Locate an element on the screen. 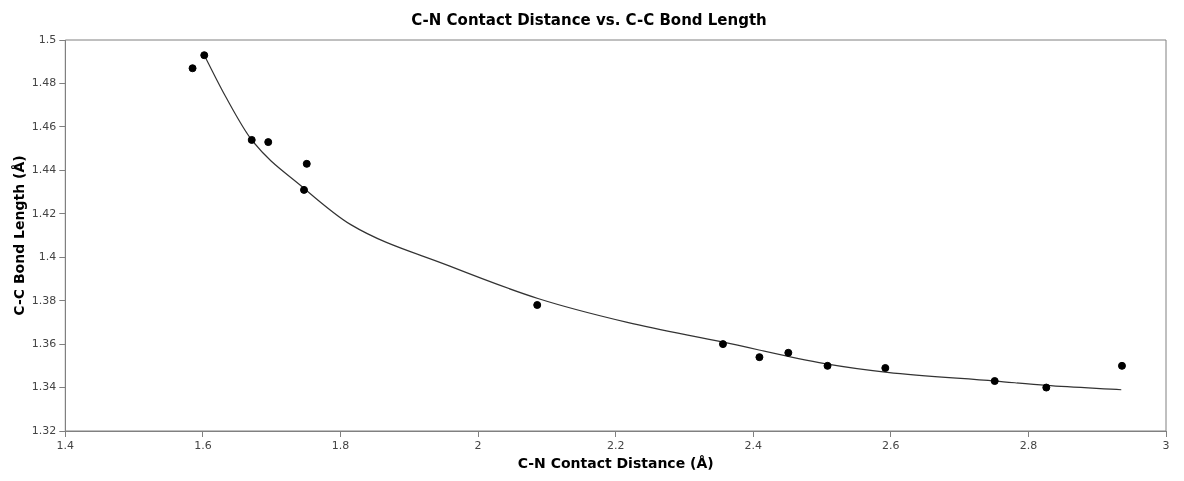 The image size is (1184, 481). x-tick-label: 1.8 is located at coordinates (340, 446).